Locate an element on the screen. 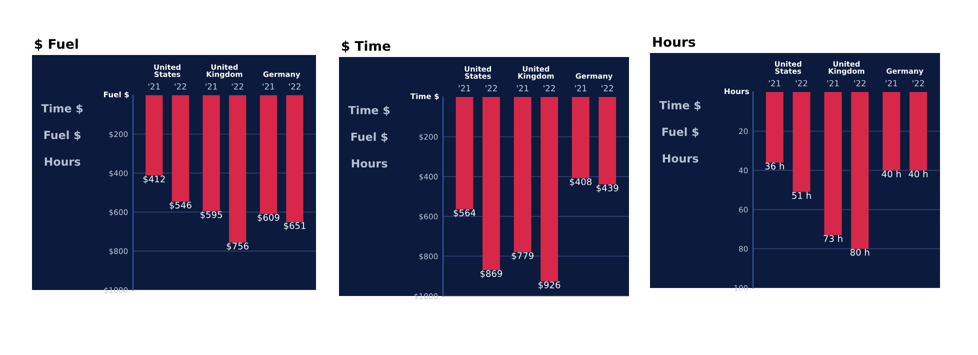 This screenshot has height=355, width=978. data-label: $609 is located at coordinates (269, 218).